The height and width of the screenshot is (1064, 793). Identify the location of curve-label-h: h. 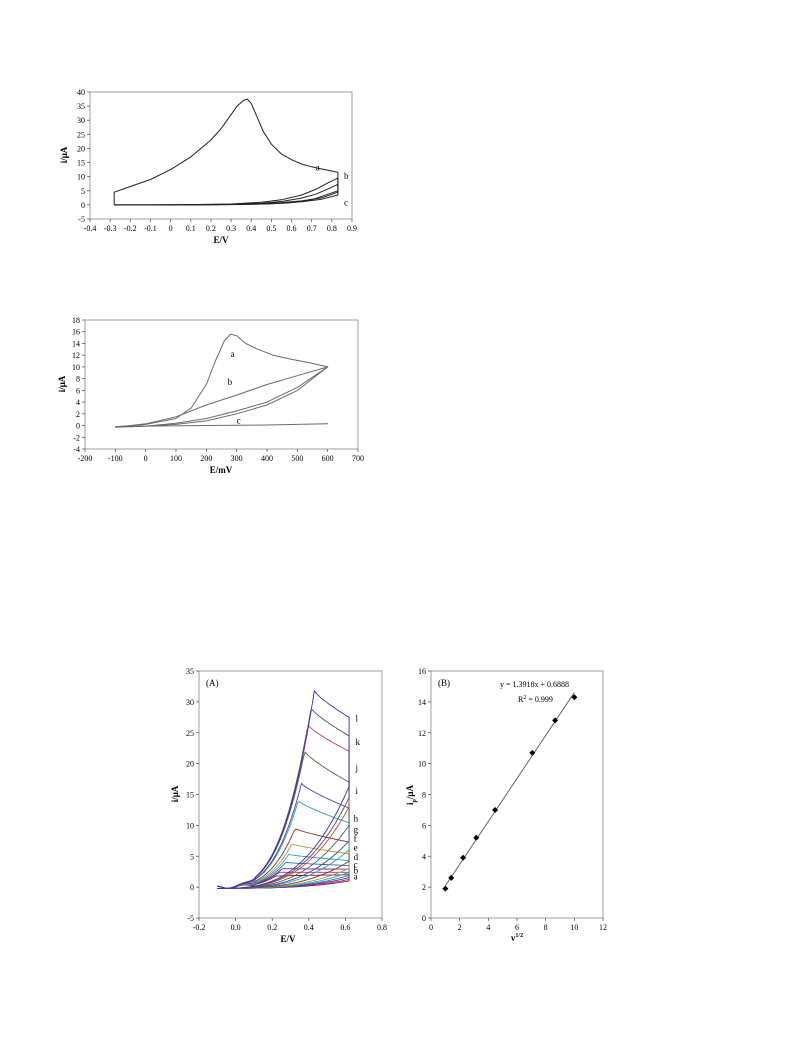
(356, 819).